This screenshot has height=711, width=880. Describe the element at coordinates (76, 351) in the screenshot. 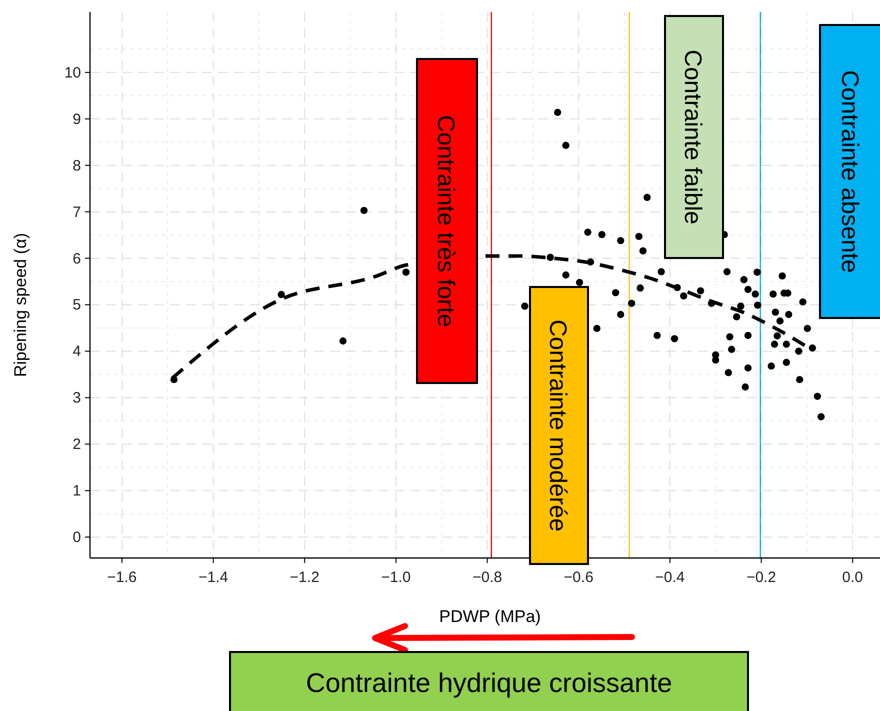

I see `y-tick-label: 4` at that location.